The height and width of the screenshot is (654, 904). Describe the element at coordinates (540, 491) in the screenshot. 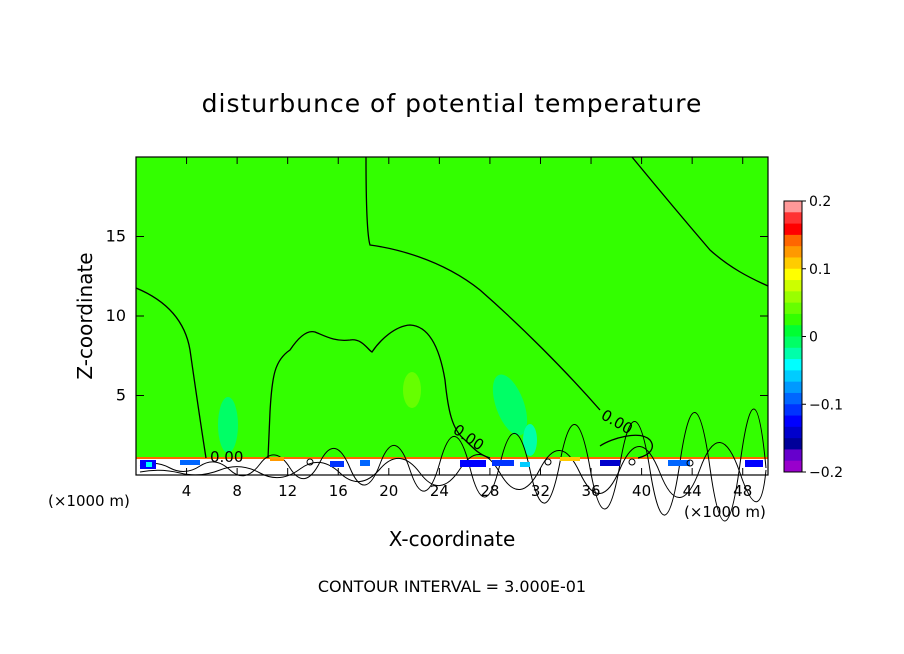

I see `x-tick-label: 32` at that location.